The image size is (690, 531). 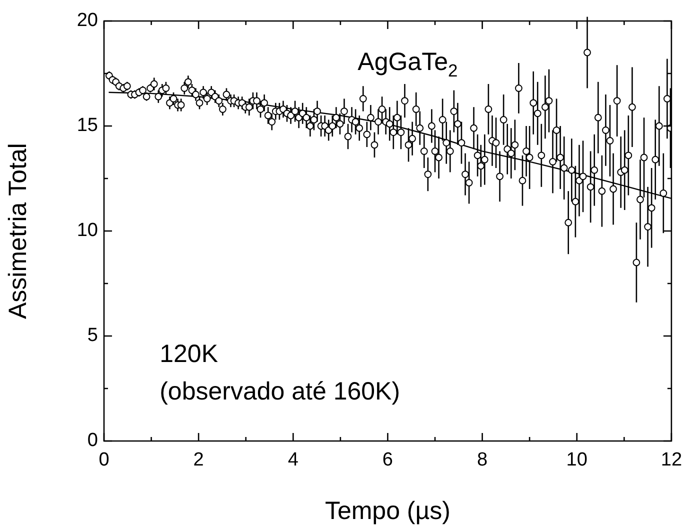 I want to click on y-tick-label: 0, so click(x=92, y=441).